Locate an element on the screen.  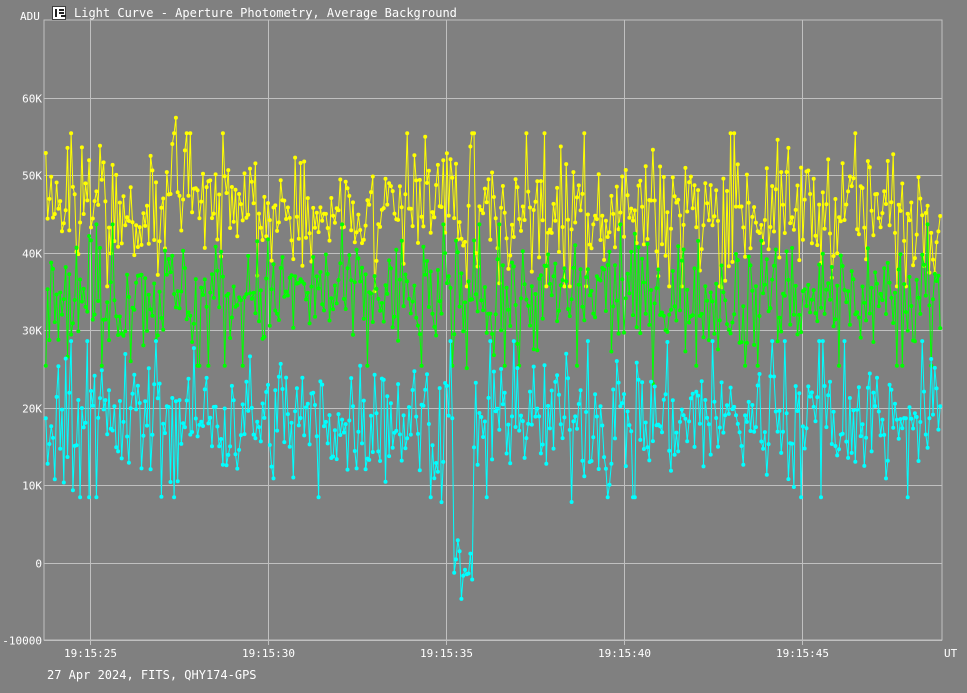
footer-caption: 27 Apr 2024, FITS, QHY174-GPS is located at coordinates (152, 675).